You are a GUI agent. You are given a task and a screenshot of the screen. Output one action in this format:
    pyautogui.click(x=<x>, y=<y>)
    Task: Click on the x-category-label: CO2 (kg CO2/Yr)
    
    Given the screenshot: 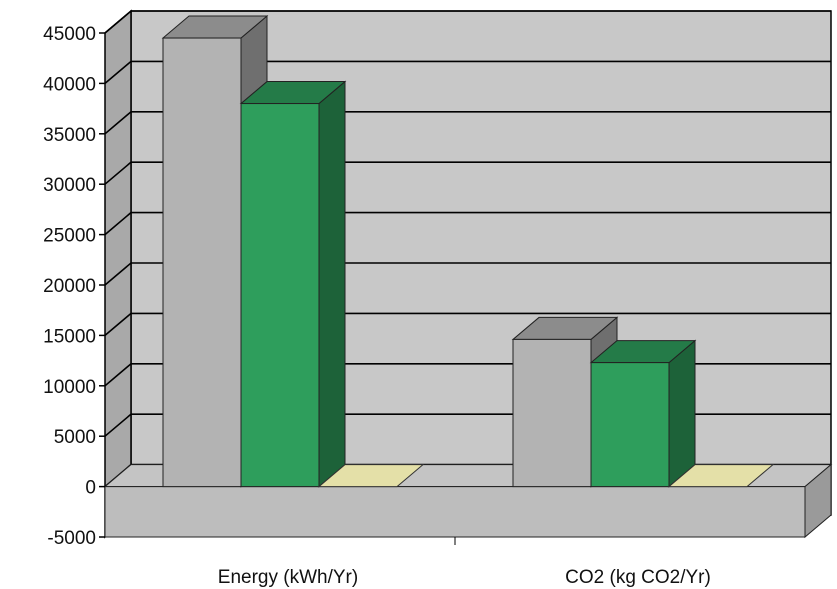 What is the action you would take?
    pyautogui.click(x=638, y=577)
    